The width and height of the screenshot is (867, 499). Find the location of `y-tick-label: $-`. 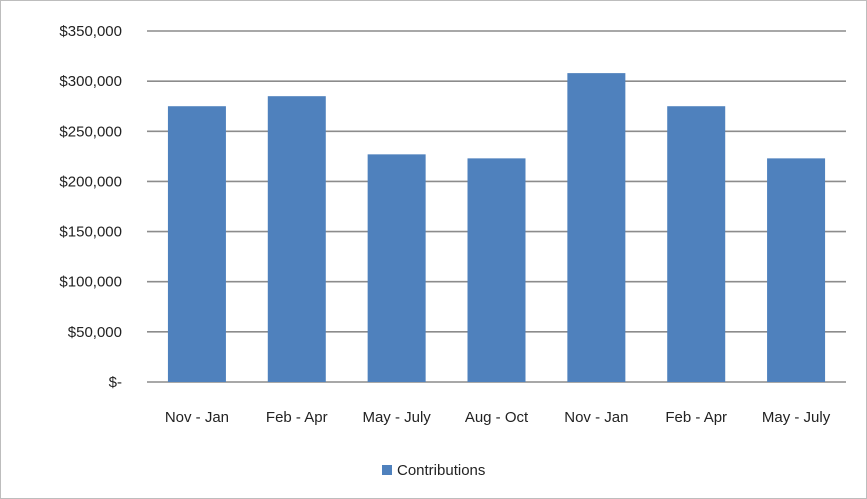

y-tick-label: $- is located at coordinates (115, 382).